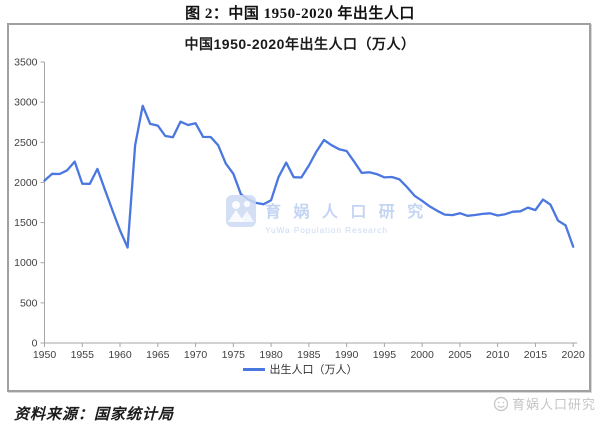 Image resolution: width=600 pixels, height=430 pixels. Describe the element at coordinates (347, 355) in the screenshot. I see `x-axis-tick-label: 1990` at that location.